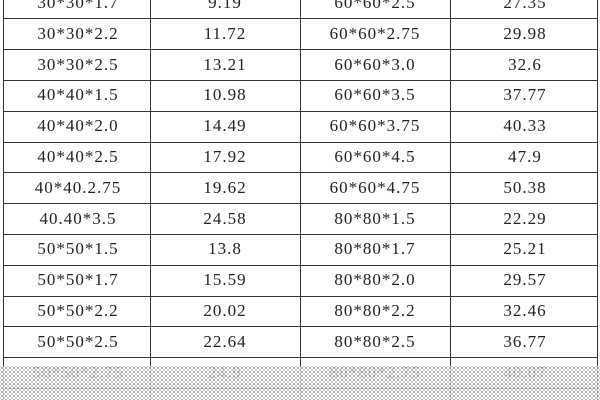 This screenshot has width=600, height=400. What do you see at coordinates (225, 64) in the screenshot?
I see `table-cell: 13.21` at bounding box center [225, 64].